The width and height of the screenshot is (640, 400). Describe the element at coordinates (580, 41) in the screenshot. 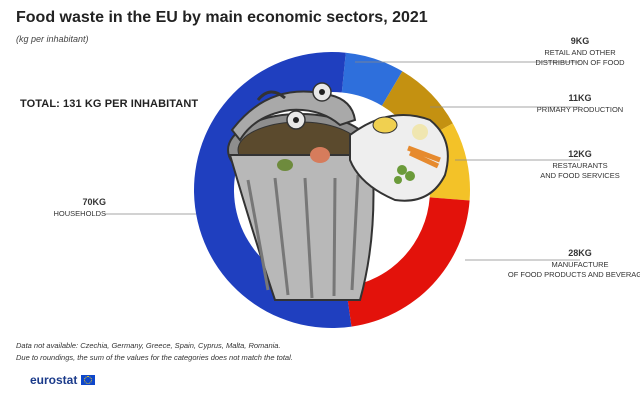

I see `value-label-1: 9KG` at that location.